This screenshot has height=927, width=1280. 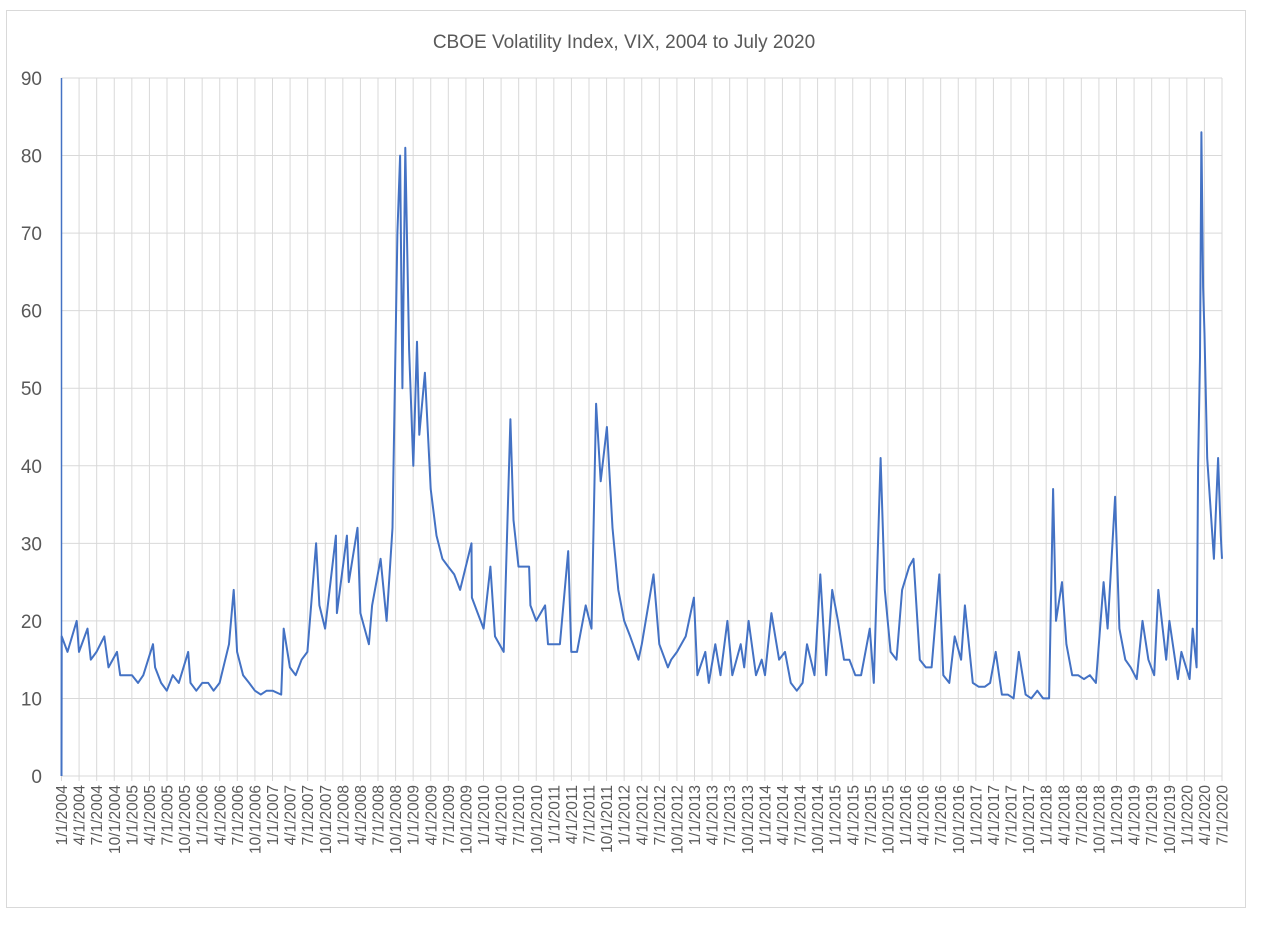 What do you see at coordinates (1205, 815) in the screenshot?
I see `x-tick-label: 4/1/2020` at bounding box center [1205, 815].